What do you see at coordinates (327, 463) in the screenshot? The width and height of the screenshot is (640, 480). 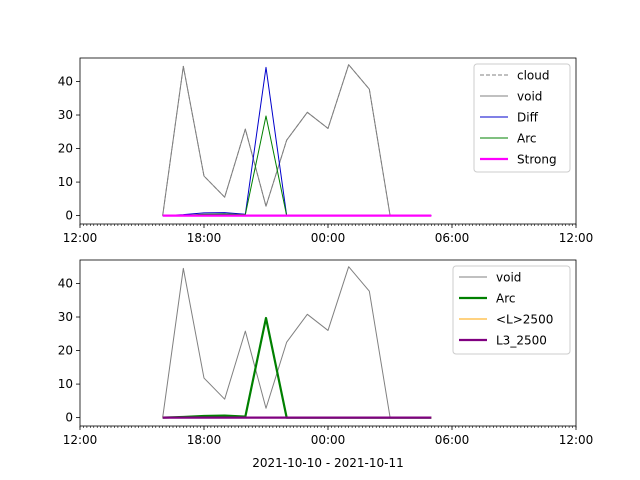 I see `x-axis-label: 2021-10-10 - 2021-10-11` at bounding box center [327, 463].